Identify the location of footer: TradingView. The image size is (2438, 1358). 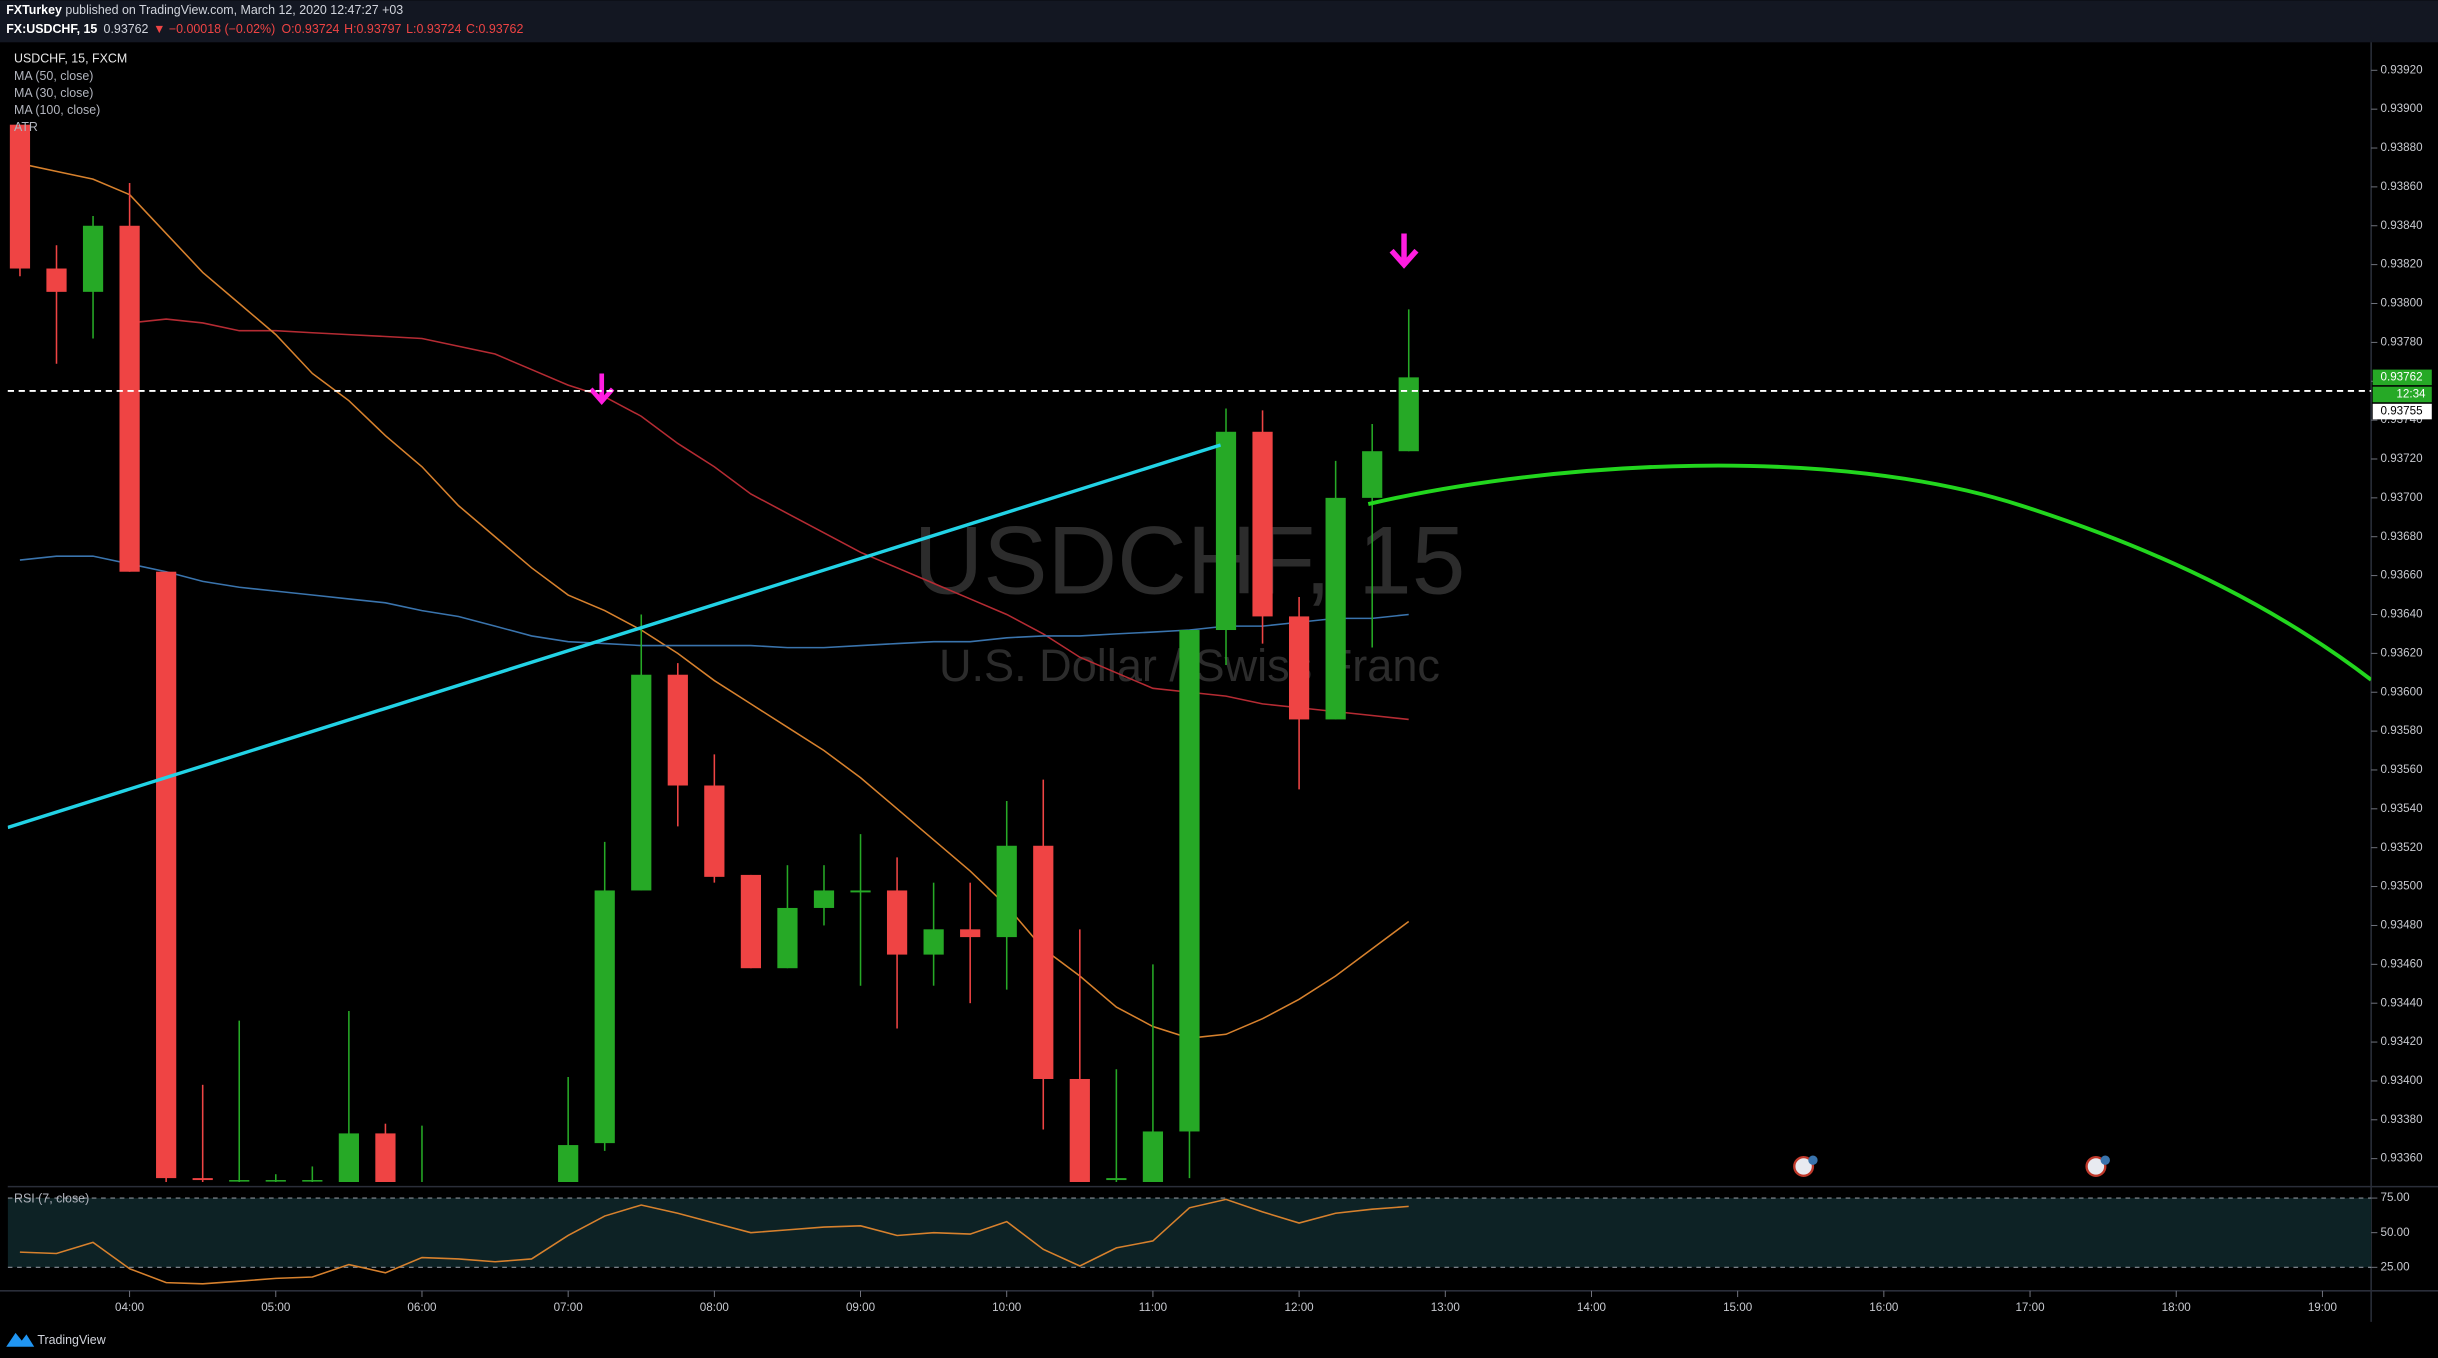
(56, 1339).